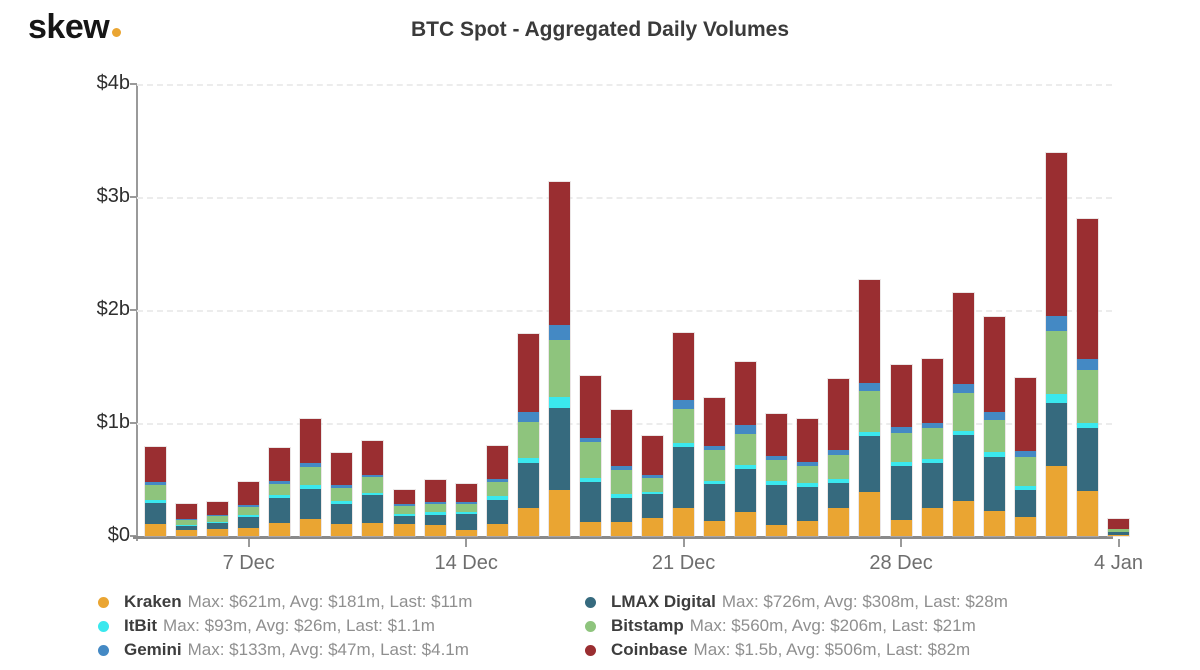 This screenshot has width=1200, height=670. I want to click on bar-28-dec, so click(901, 450).